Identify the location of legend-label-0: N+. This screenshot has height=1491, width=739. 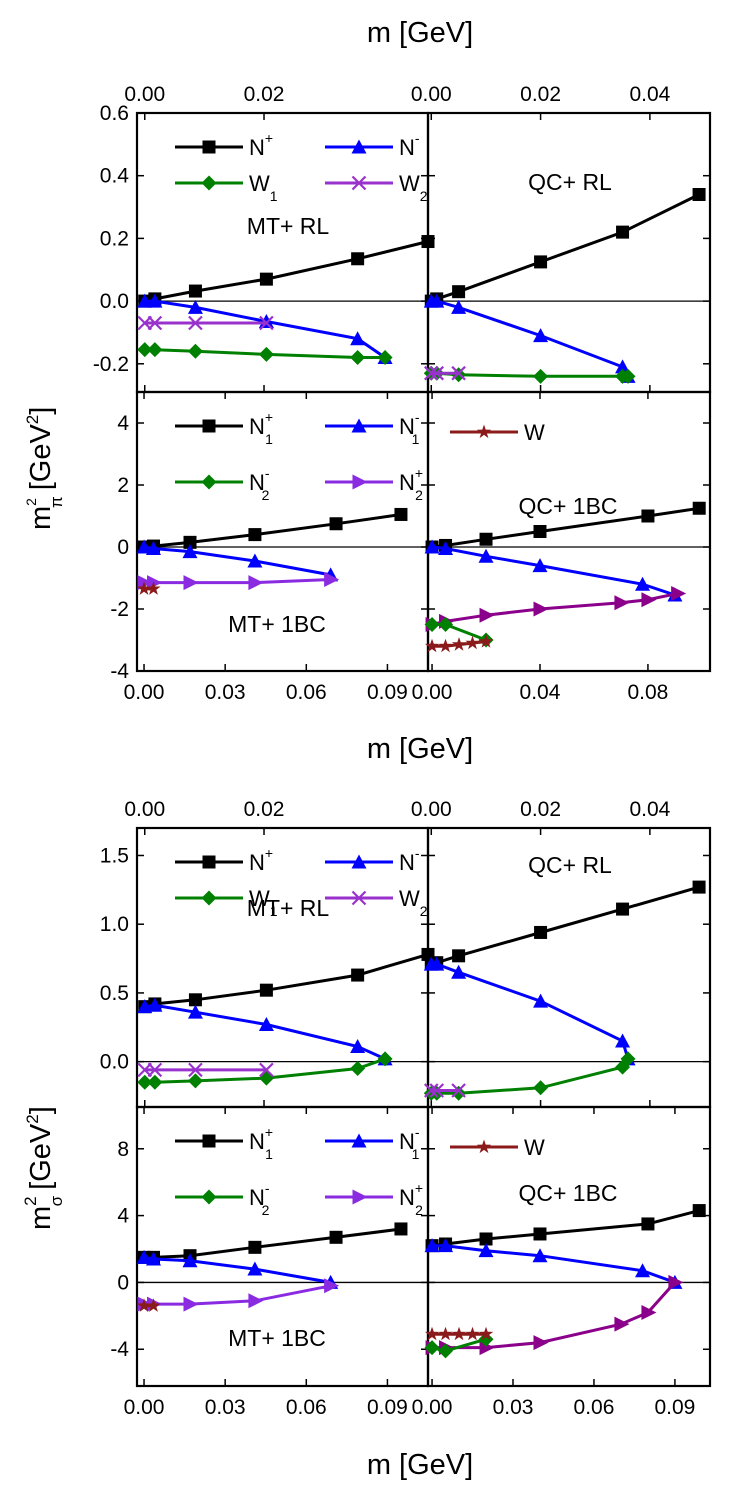
(261, 860).